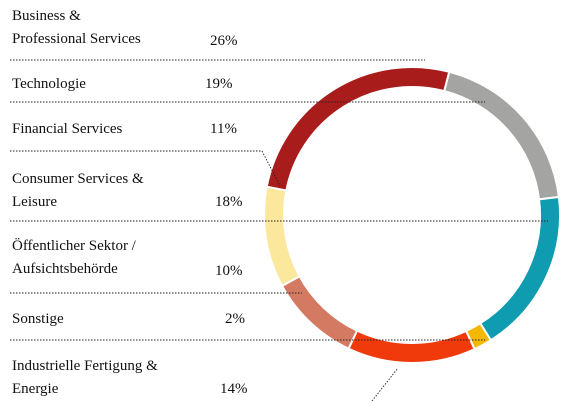 This screenshot has width=572, height=401. What do you see at coordinates (78, 179) in the screenshot?
I see `category-label-line: Consumer Services &` at bounding box center [78, 179].